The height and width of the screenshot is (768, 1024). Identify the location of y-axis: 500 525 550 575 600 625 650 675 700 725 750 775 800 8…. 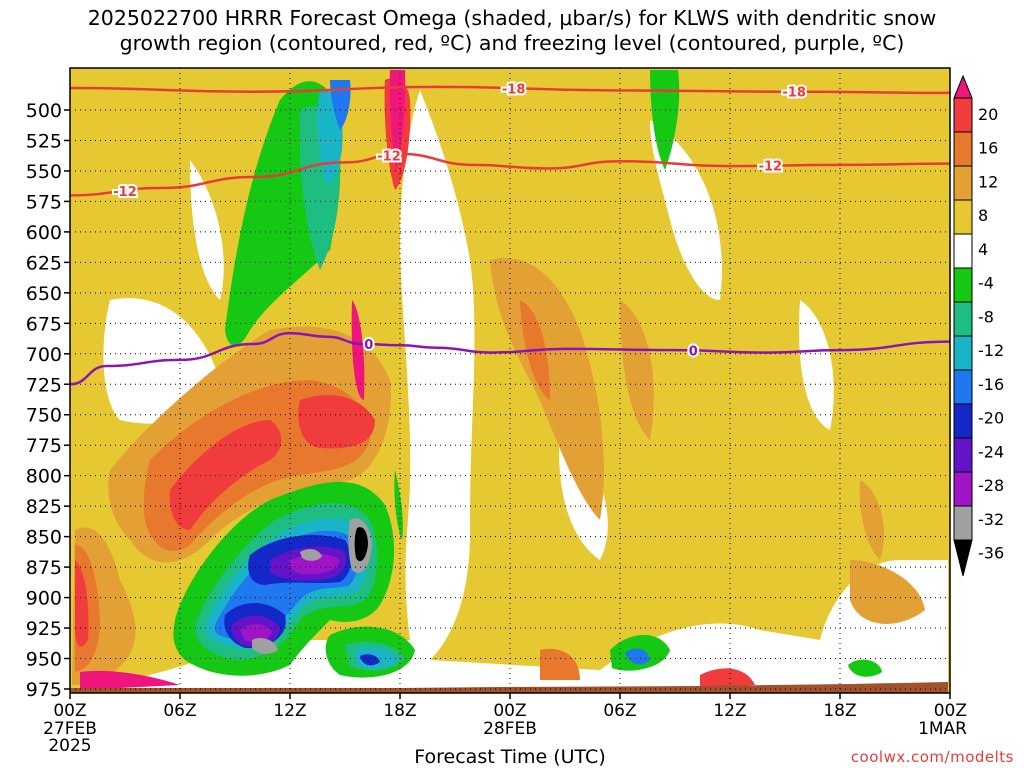
(48, 400).